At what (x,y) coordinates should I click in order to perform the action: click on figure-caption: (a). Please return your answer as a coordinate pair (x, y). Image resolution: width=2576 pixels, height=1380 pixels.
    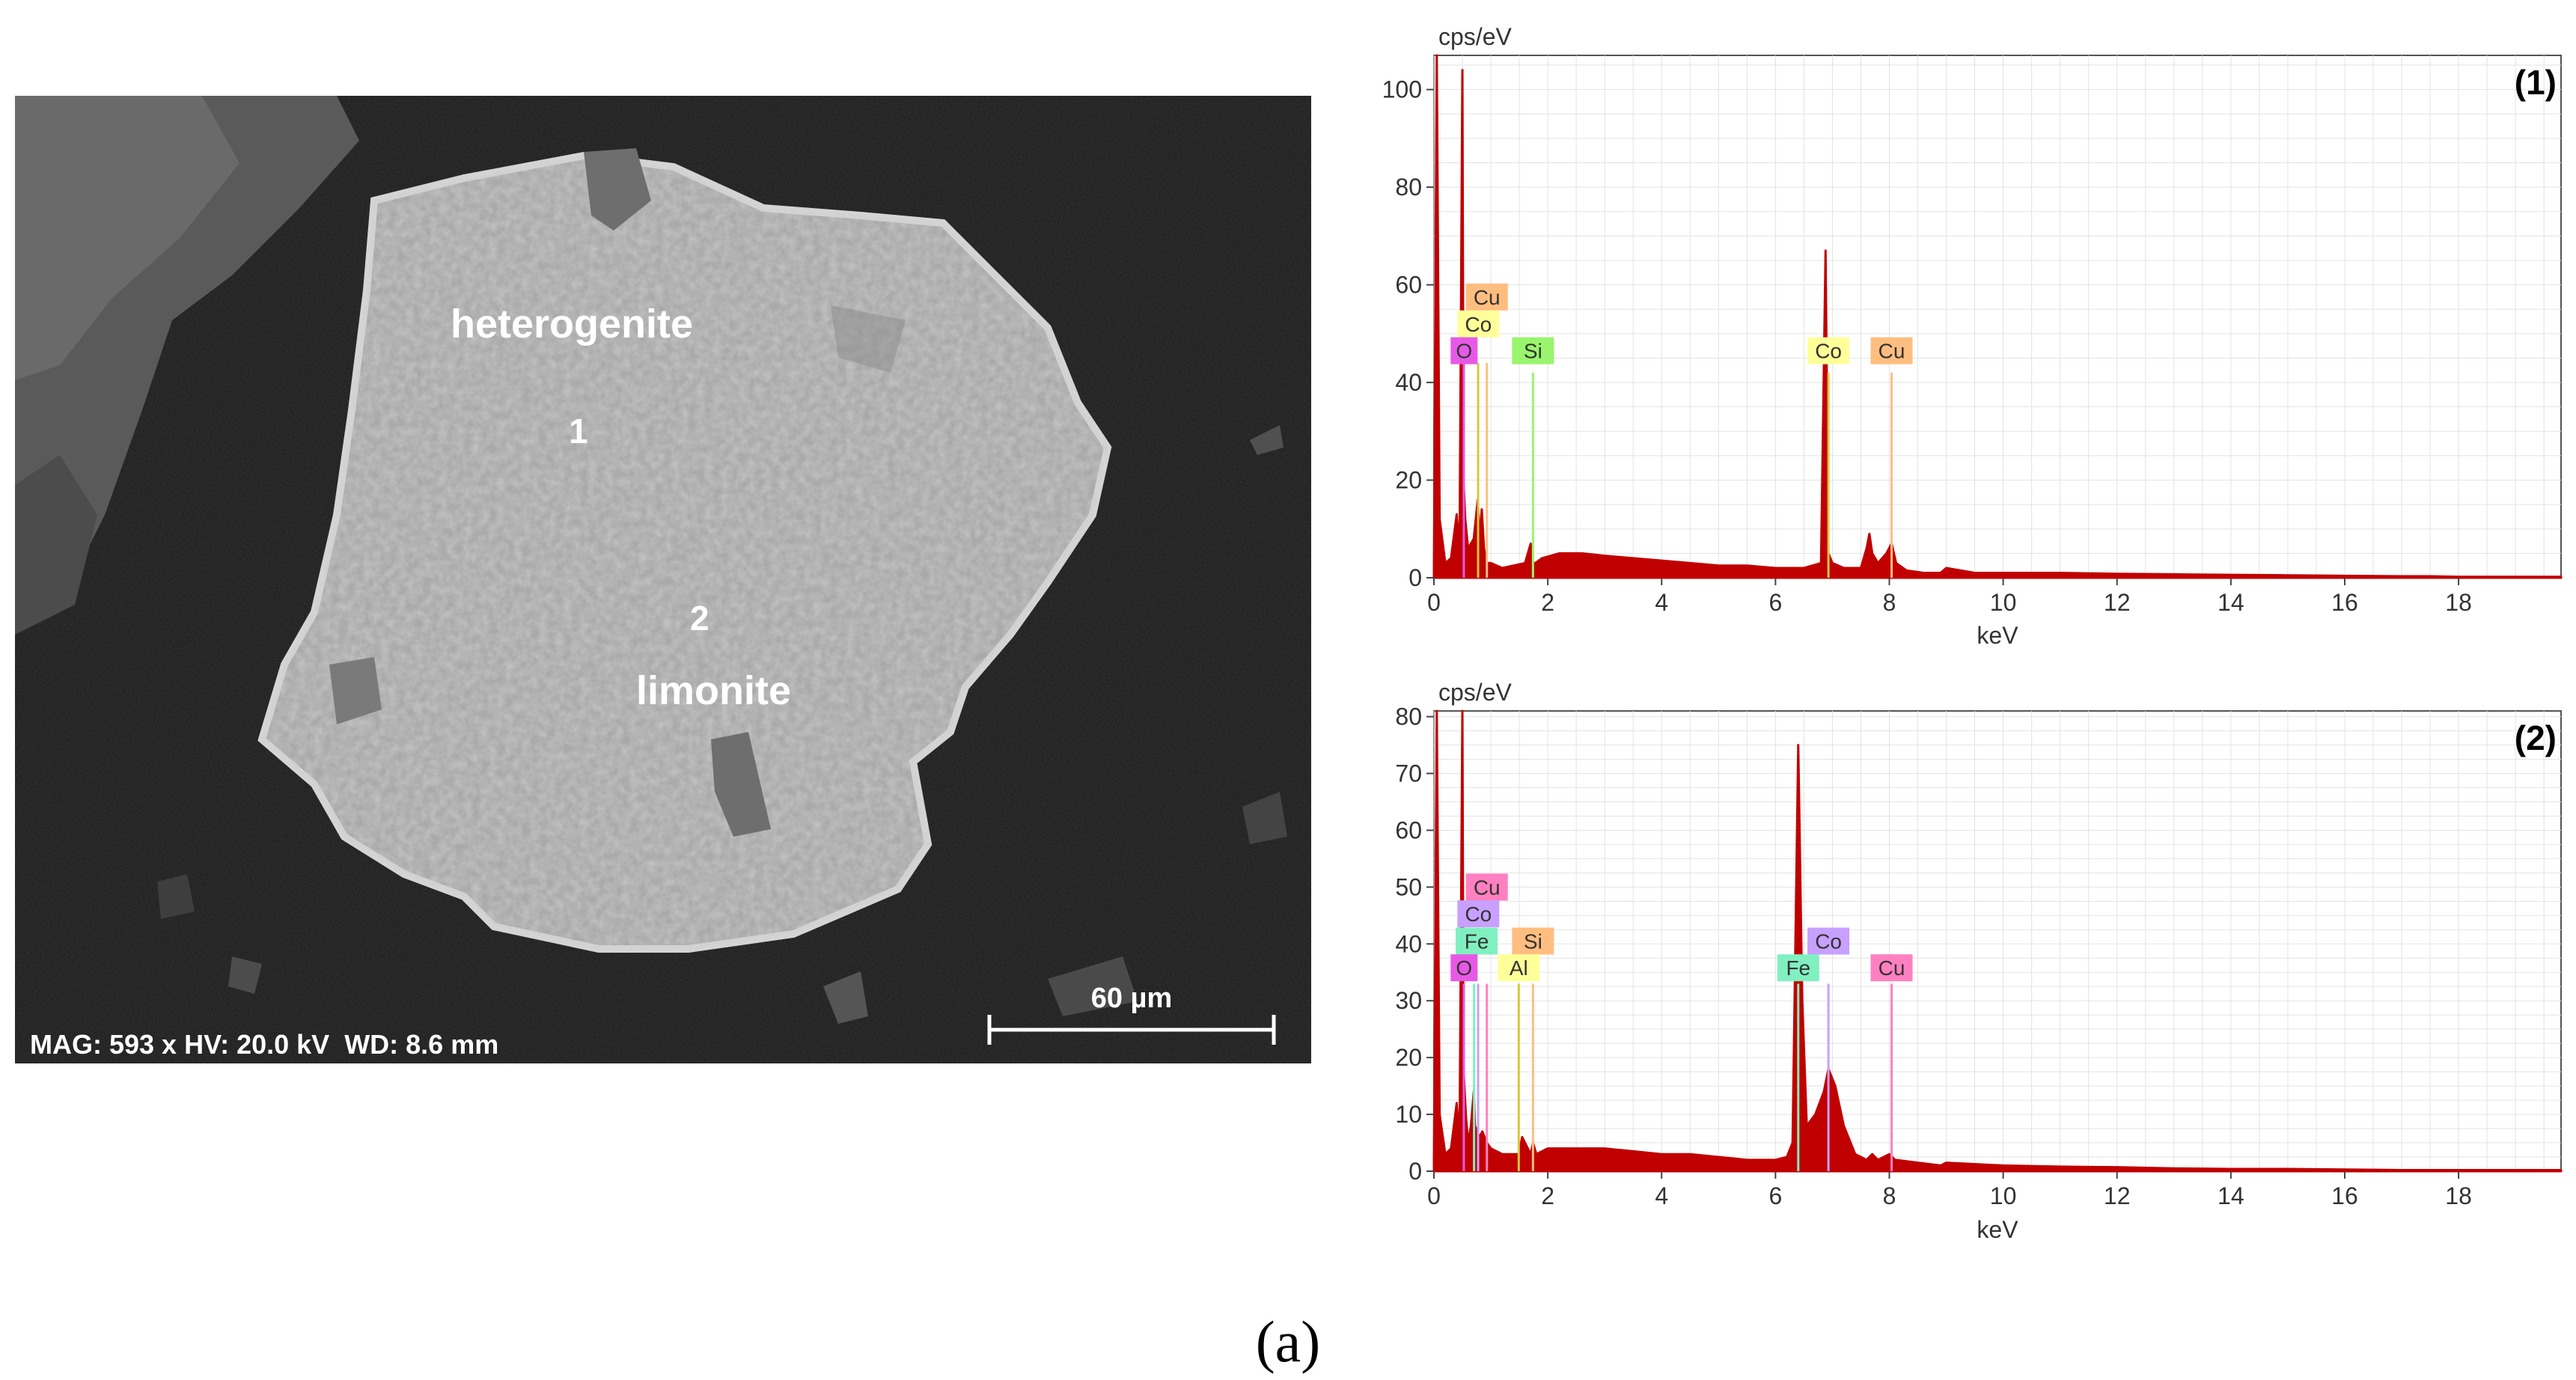
    Looking at the image, I should click on (1288, 1341).